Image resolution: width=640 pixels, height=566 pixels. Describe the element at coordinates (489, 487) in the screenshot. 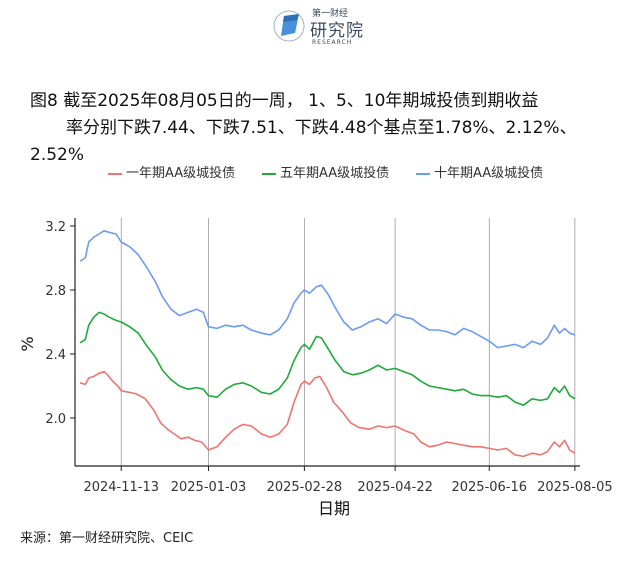

I see `x-tick-label: 2025-06-16` at that location.